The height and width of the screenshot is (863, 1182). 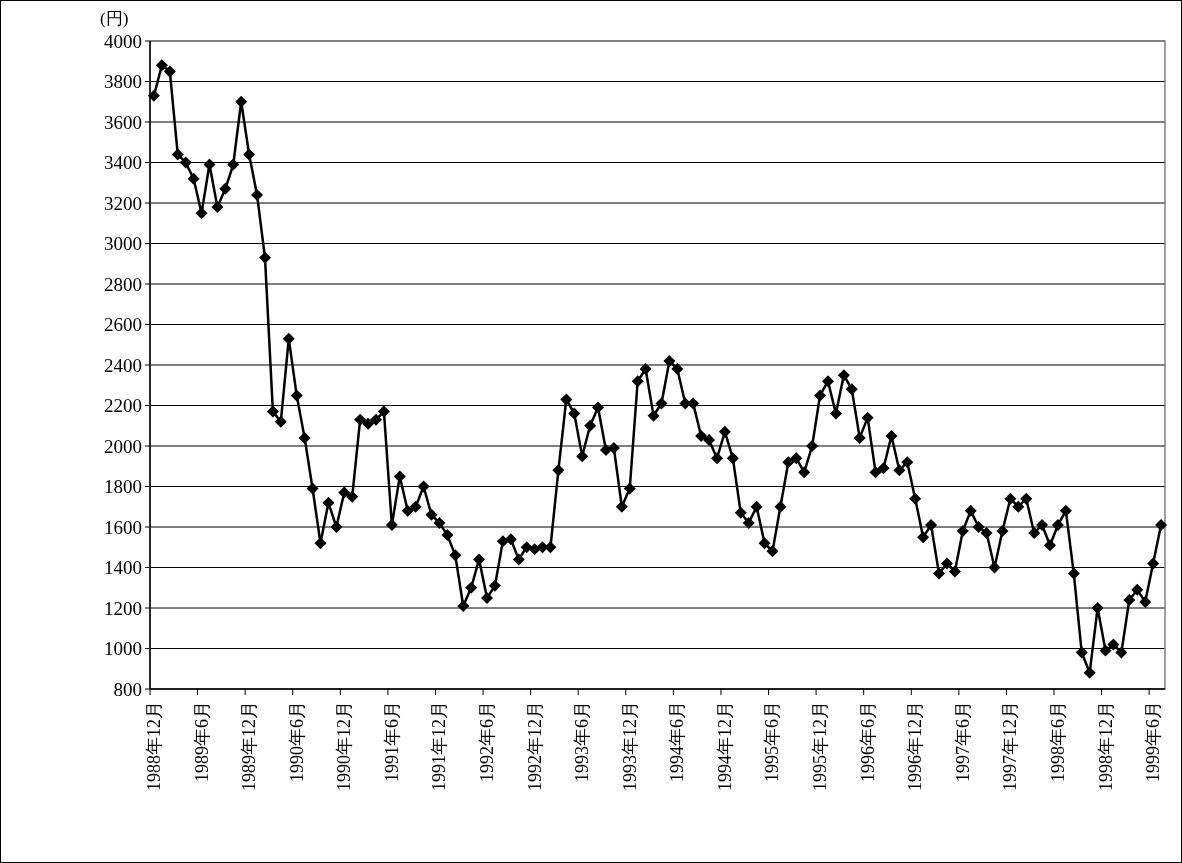 I want to click on y-tick-label: 1600, so click(x=123, y=527).